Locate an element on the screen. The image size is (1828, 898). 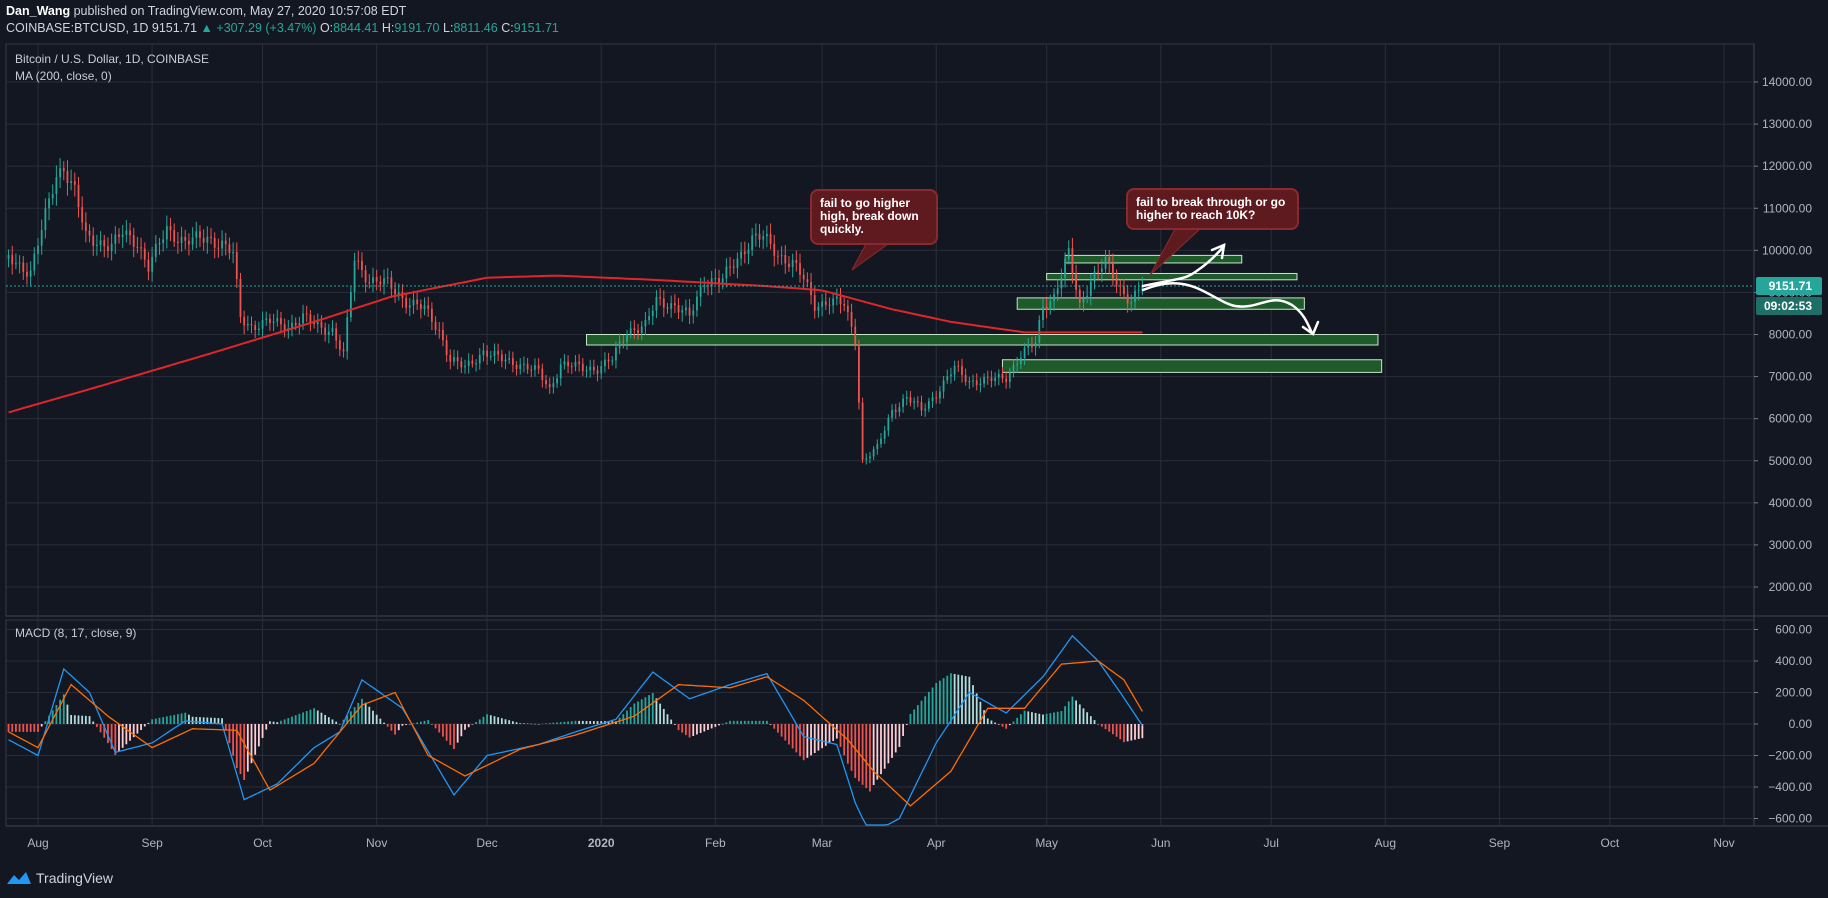
ma-indicator-legend: MA (200, close, 0) is located at coordinates (63, 76).